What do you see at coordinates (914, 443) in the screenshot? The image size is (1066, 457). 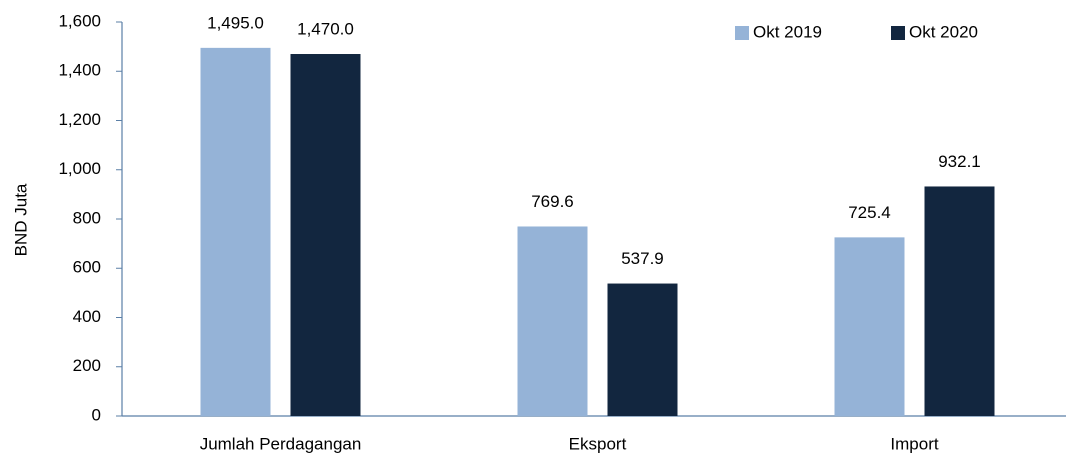 I see `x-tick-label: Import` at bounding box center [914, 443].